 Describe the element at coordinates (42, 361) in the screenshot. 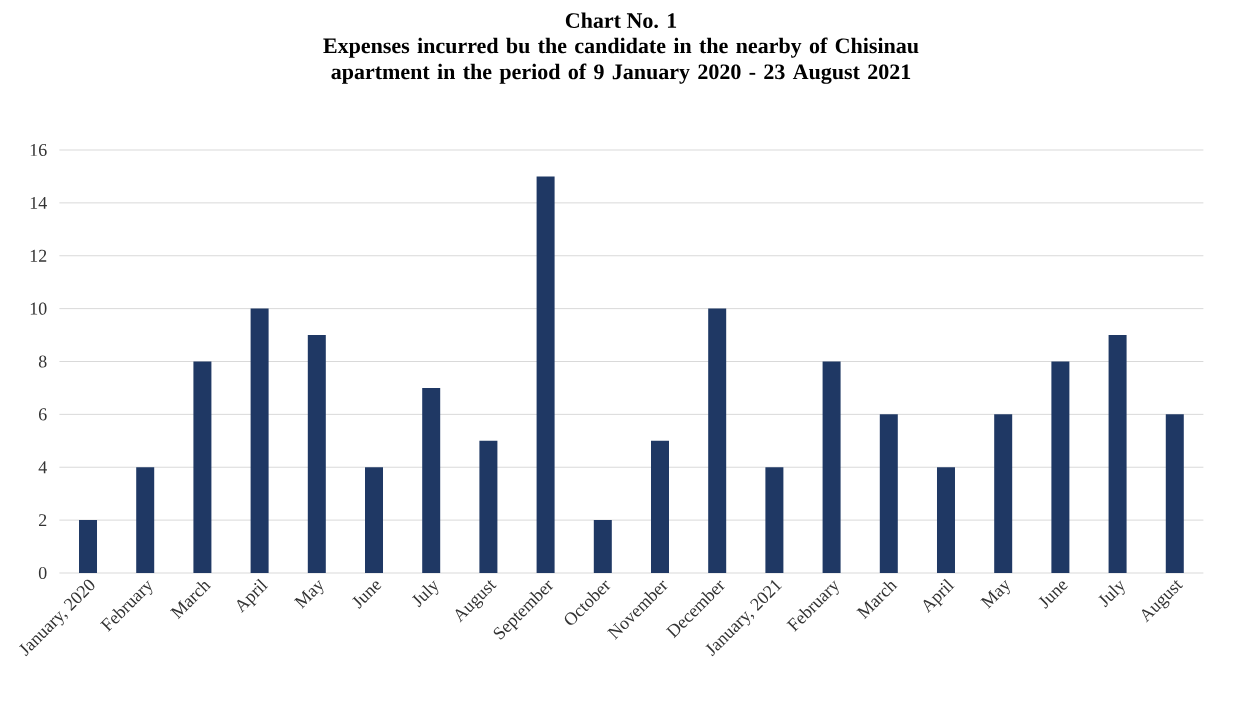

I see `y-tick-label: 8` at that location.